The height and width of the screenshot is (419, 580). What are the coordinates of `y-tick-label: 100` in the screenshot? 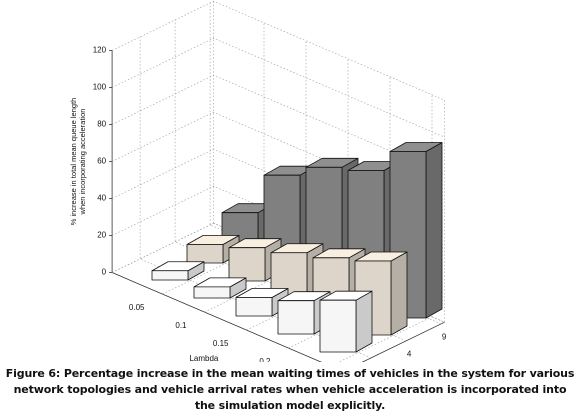 It's located at (100, 87).